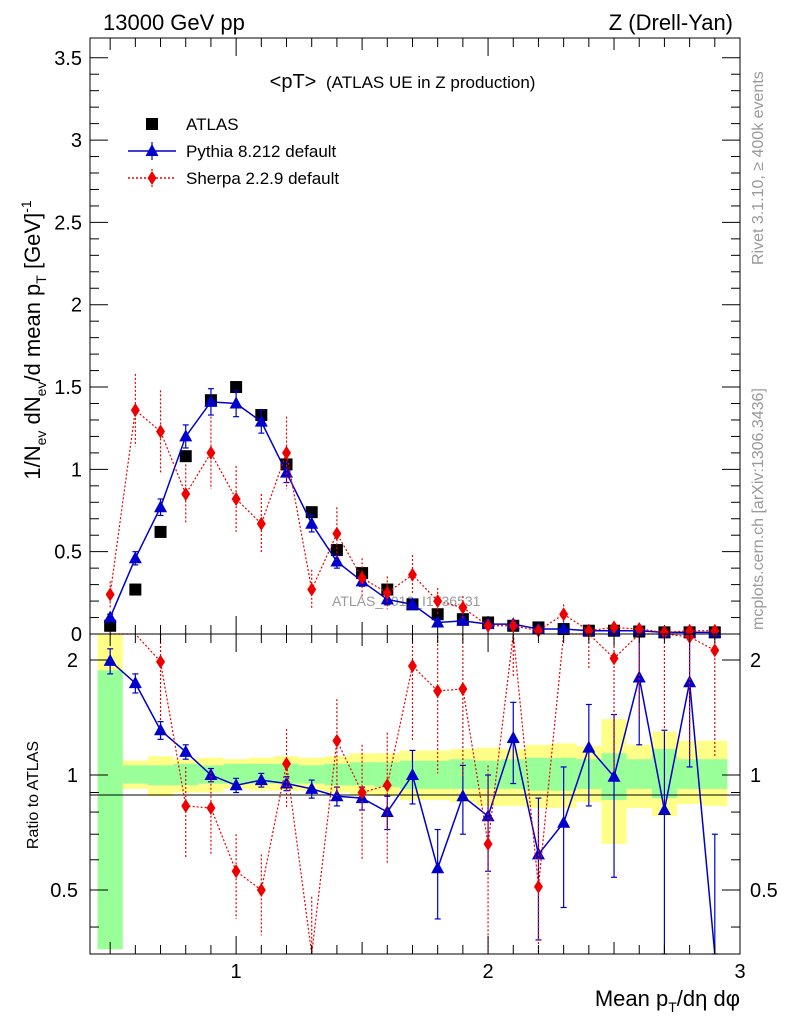 This screenshot has height=1024, width=786. I want to click on y-tick-label: 0, so click(76, 635).